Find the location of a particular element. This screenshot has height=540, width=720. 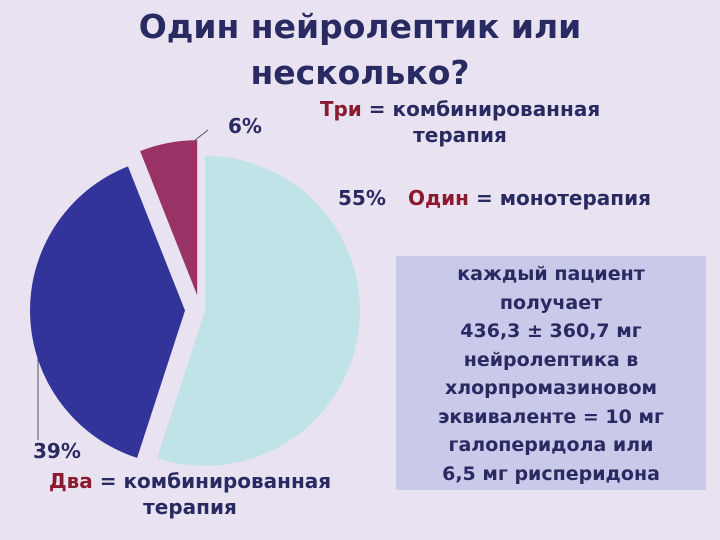

slice-label: Один = монотерапия is located at coordinates (529, 198).